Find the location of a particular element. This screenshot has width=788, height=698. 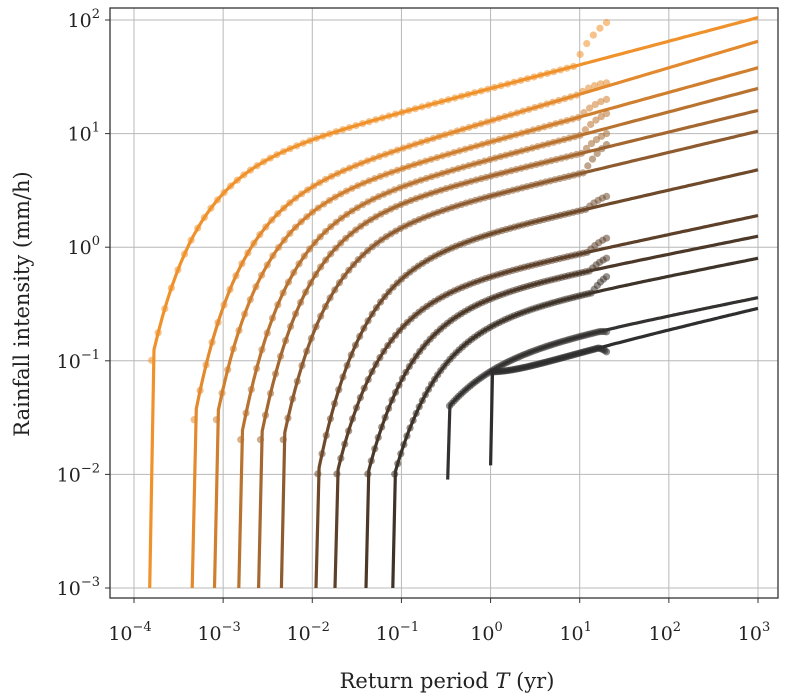

x-tick-label: 10³ is located at coordinates (754, 632).